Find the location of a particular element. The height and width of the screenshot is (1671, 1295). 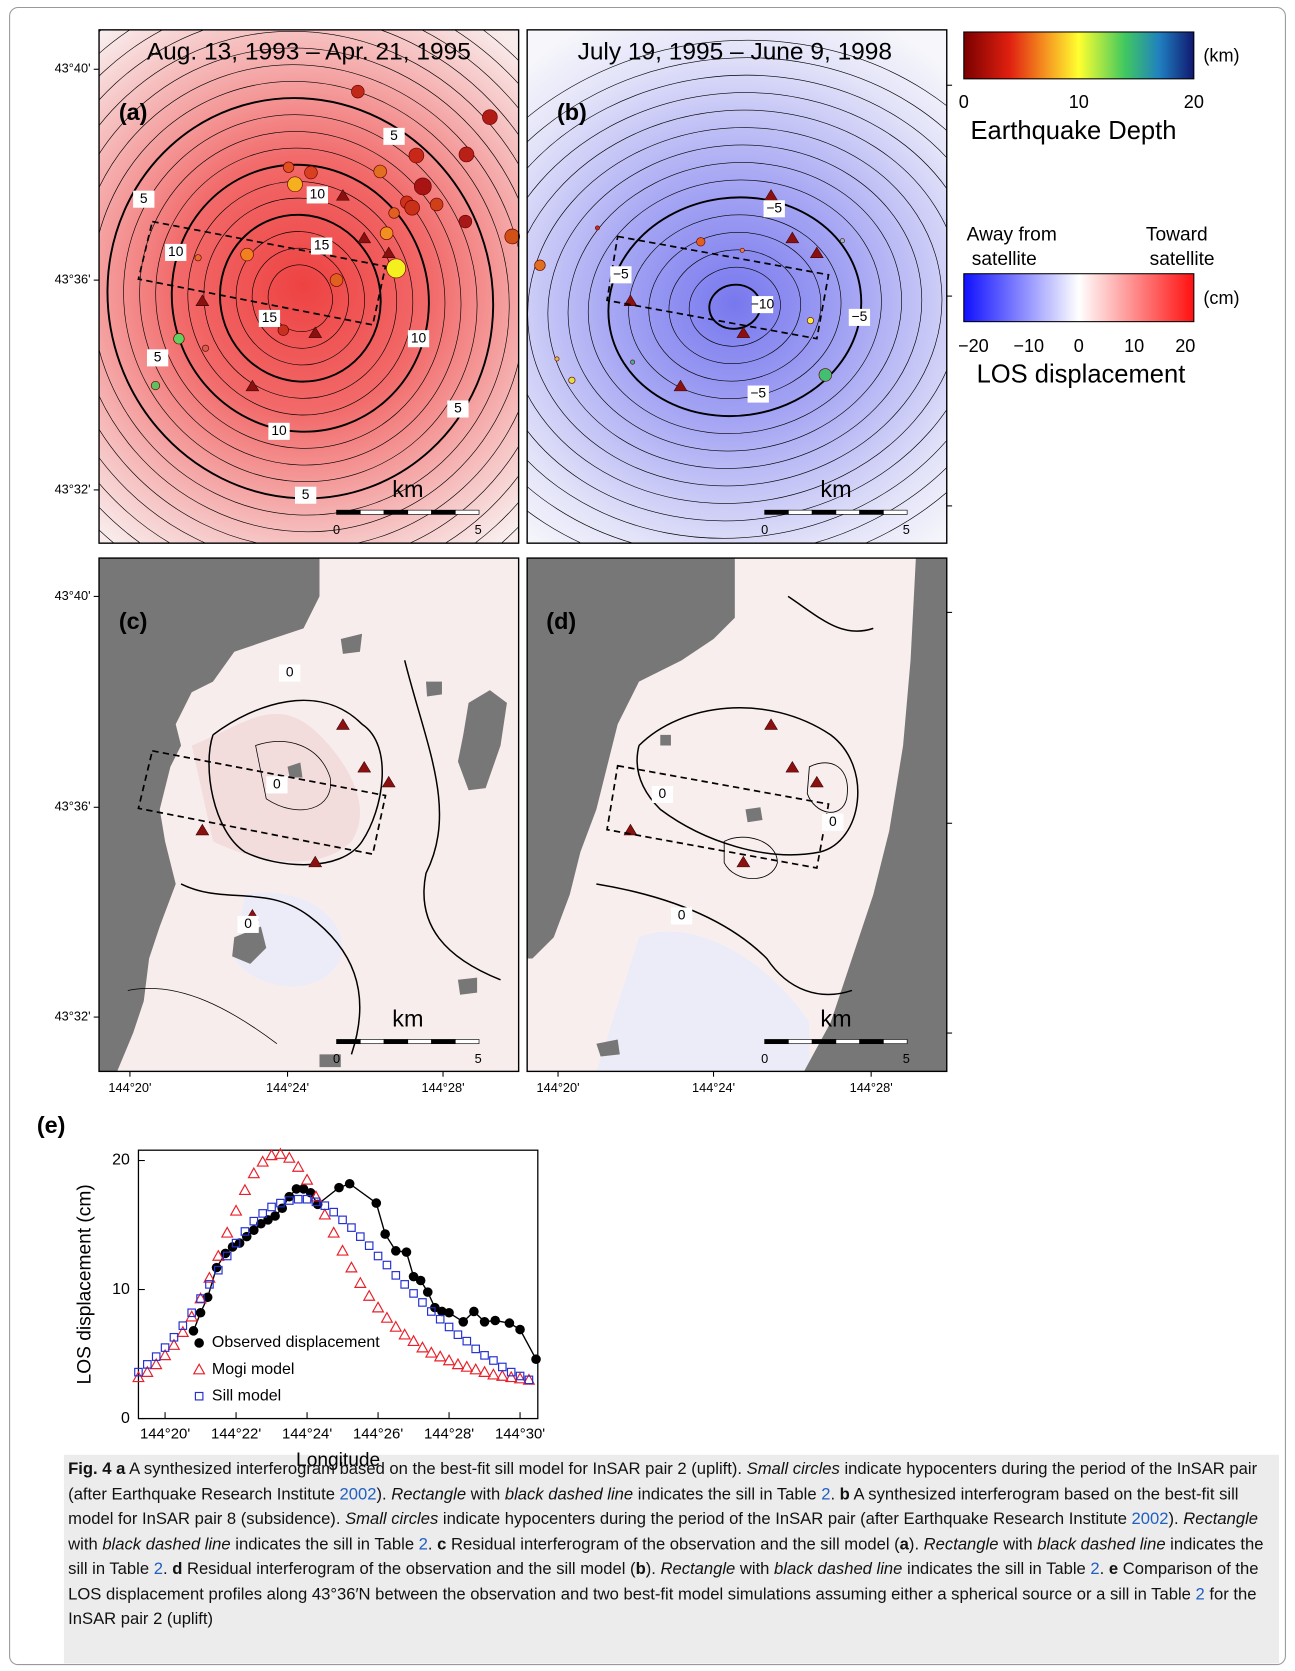

caption-text: b is located at coordinates (844, 1494).